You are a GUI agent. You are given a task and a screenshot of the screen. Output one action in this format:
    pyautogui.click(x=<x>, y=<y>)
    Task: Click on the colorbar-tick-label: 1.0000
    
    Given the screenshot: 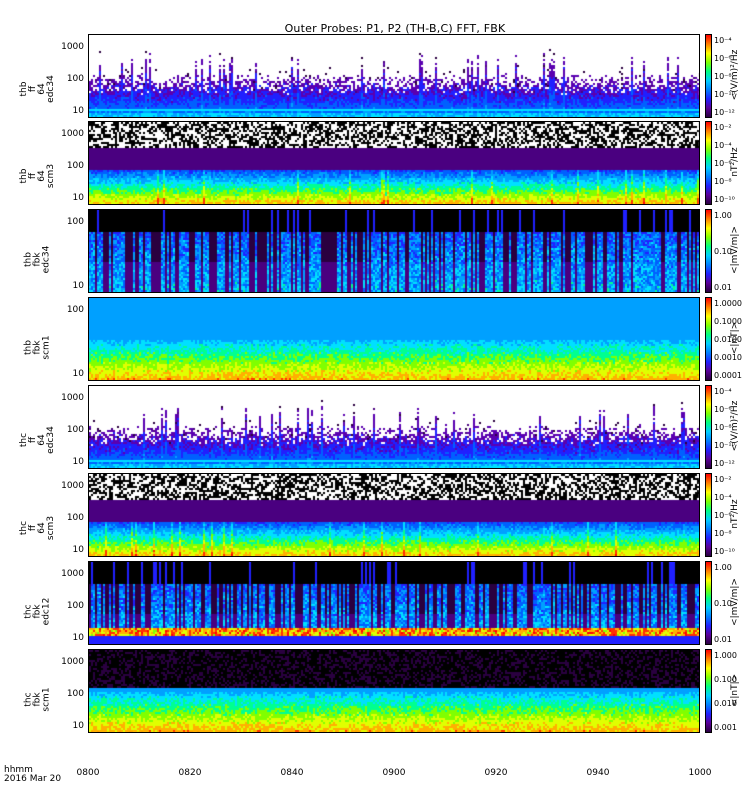 What is the action you would take?
    pyautogui.click(x=728, y=303)
    